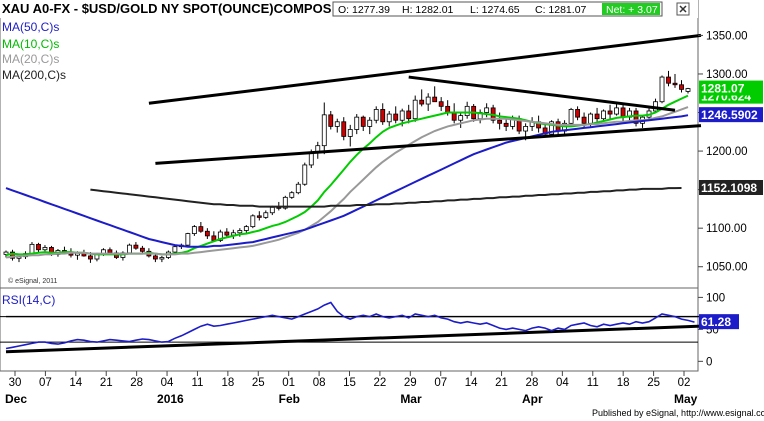 This screenshot has width=764, height=421. I want to click on month-label: Mar, so click(411, 399).